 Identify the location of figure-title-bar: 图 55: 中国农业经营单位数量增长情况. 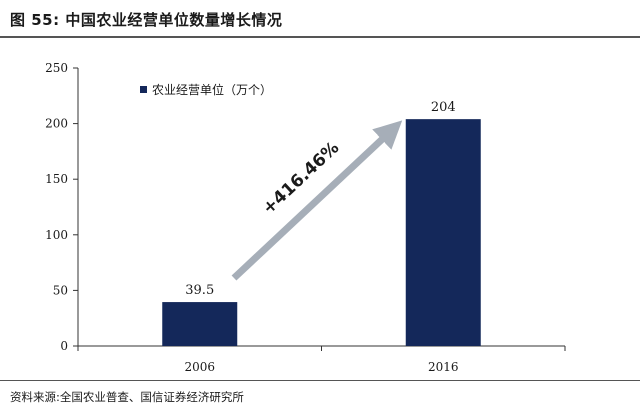
(320, 19).